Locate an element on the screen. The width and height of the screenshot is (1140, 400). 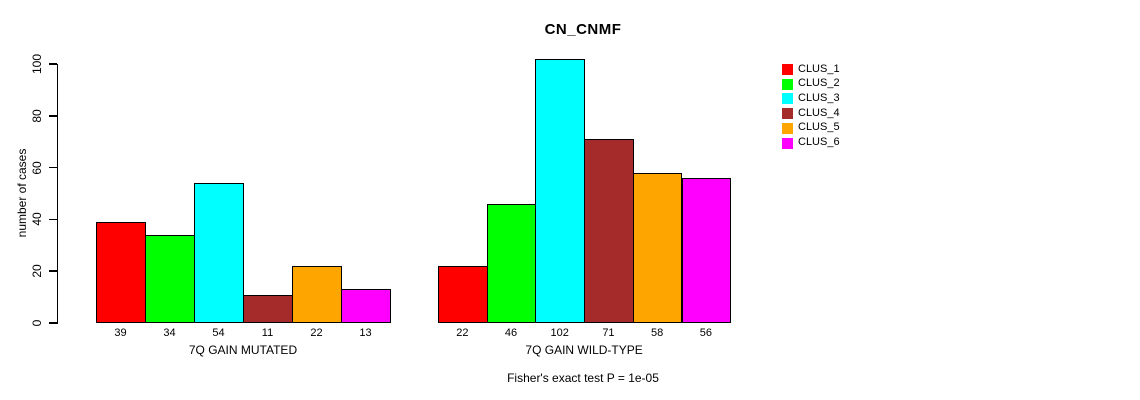
bar-value-label: 13 is located at coordinates (365, 333).